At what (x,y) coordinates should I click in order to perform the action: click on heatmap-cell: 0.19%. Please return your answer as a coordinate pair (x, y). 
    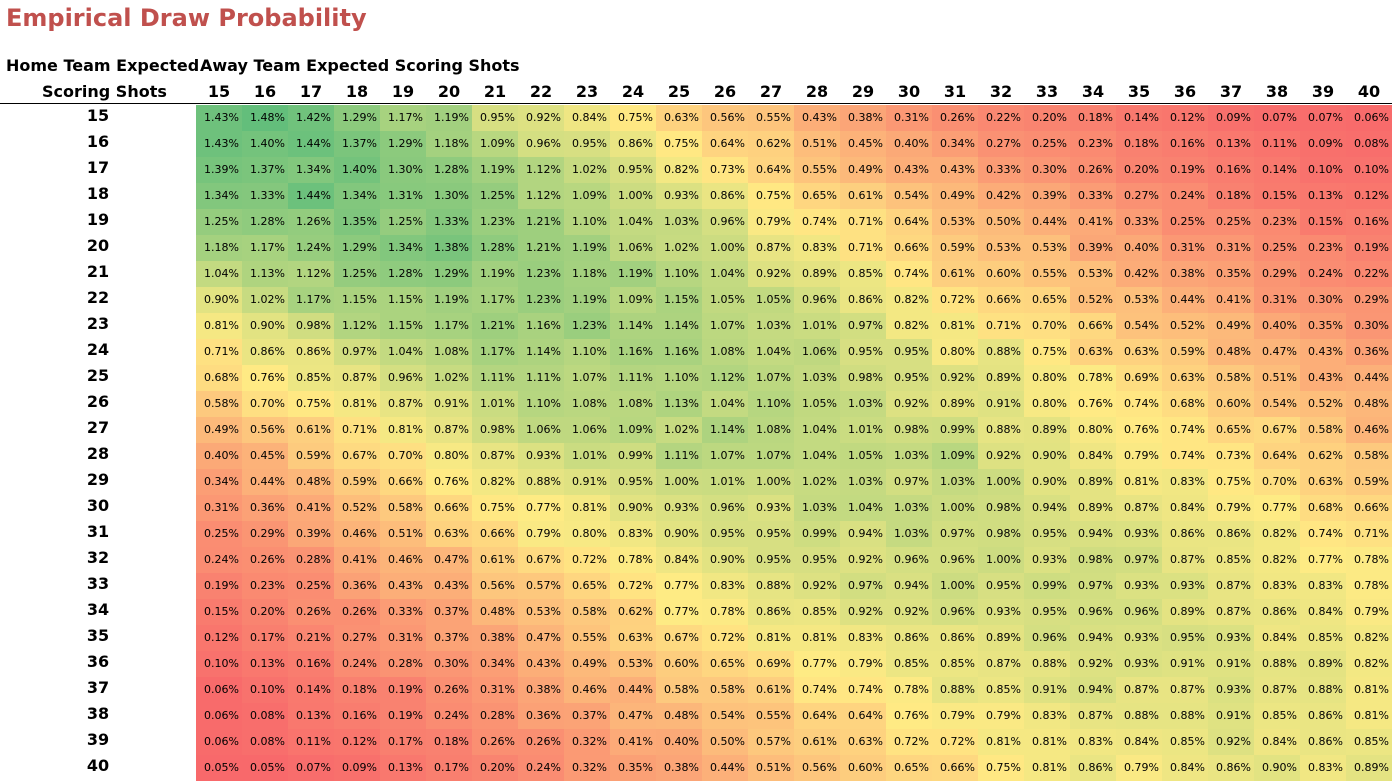
    Looking at the image, I should click on (1369, 248).